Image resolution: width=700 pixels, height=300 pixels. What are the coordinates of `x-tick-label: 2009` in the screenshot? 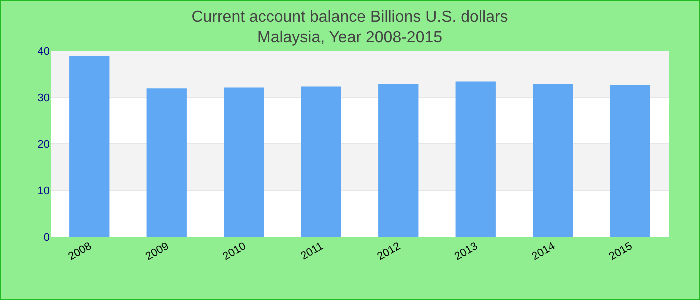 It's located at (158, 252).